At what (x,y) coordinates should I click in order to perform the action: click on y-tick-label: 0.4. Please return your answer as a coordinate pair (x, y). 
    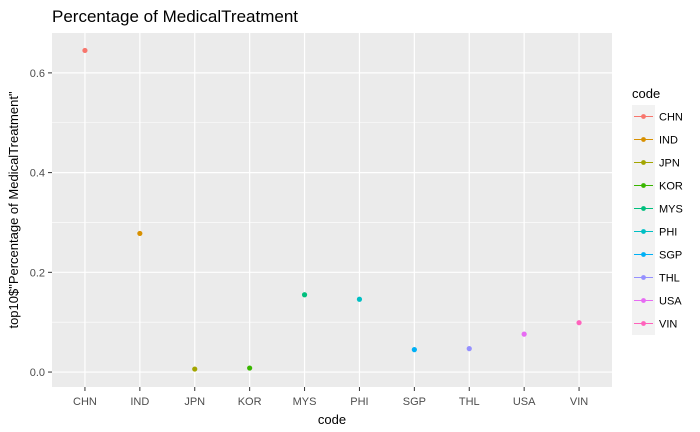
    Looking at the image, I should click on (37, 174).